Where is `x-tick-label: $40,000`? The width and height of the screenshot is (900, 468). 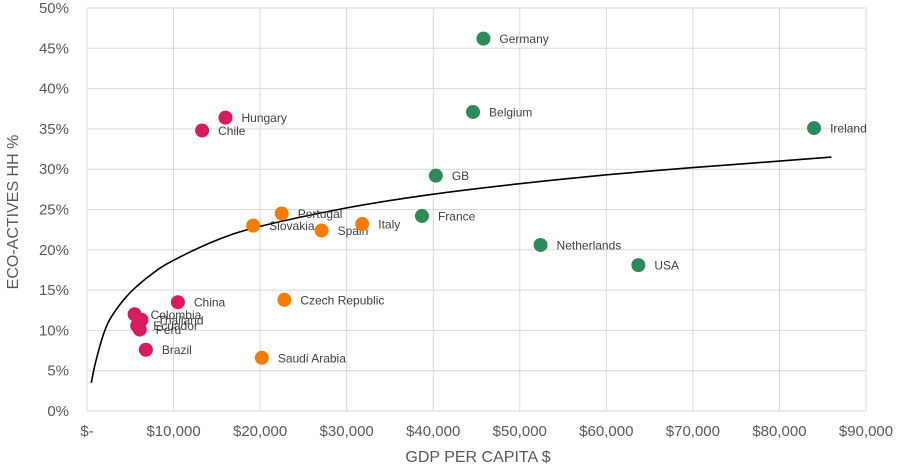 x-tick-label: $40,000 is located at coordinates (433, 431).